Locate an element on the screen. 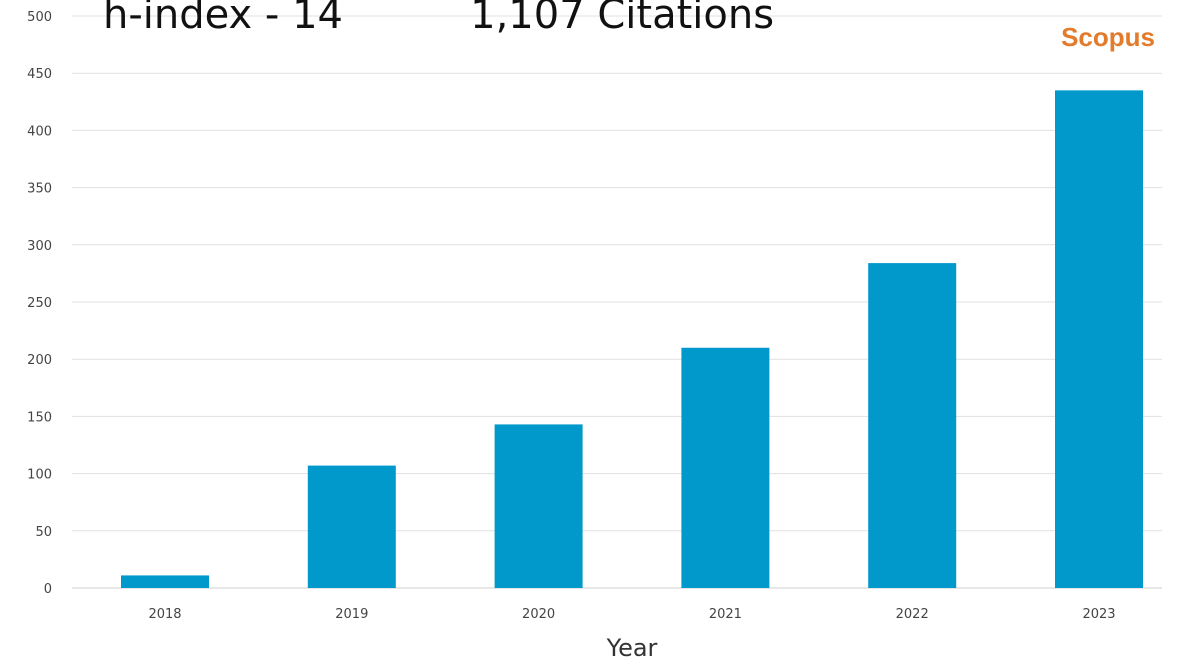  x-tick-label: 2020 is located at coordinates (538, 614).